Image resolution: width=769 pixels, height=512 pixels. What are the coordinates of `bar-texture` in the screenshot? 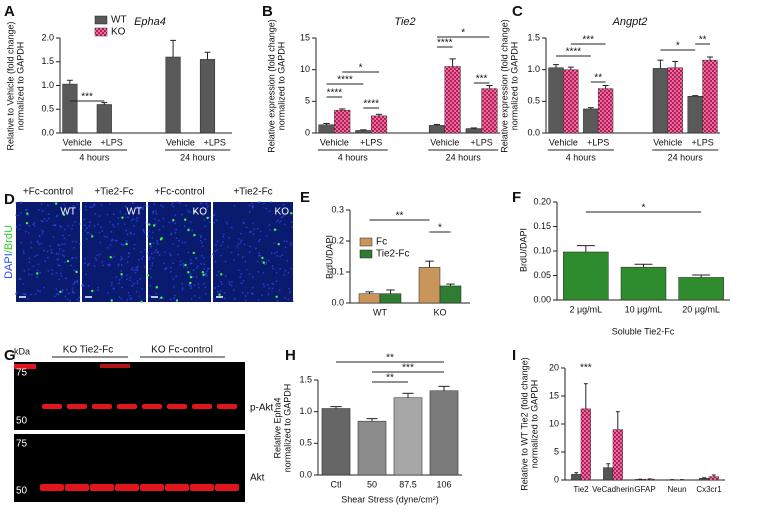 It's located at (675, 100).